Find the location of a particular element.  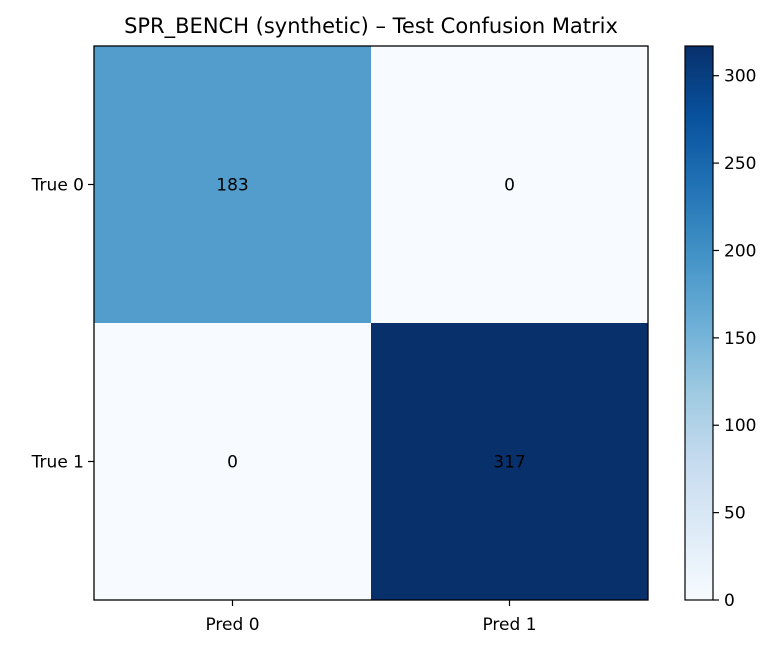

colorbar-tick-label-2: 100 is located at coordinates (740, 426).